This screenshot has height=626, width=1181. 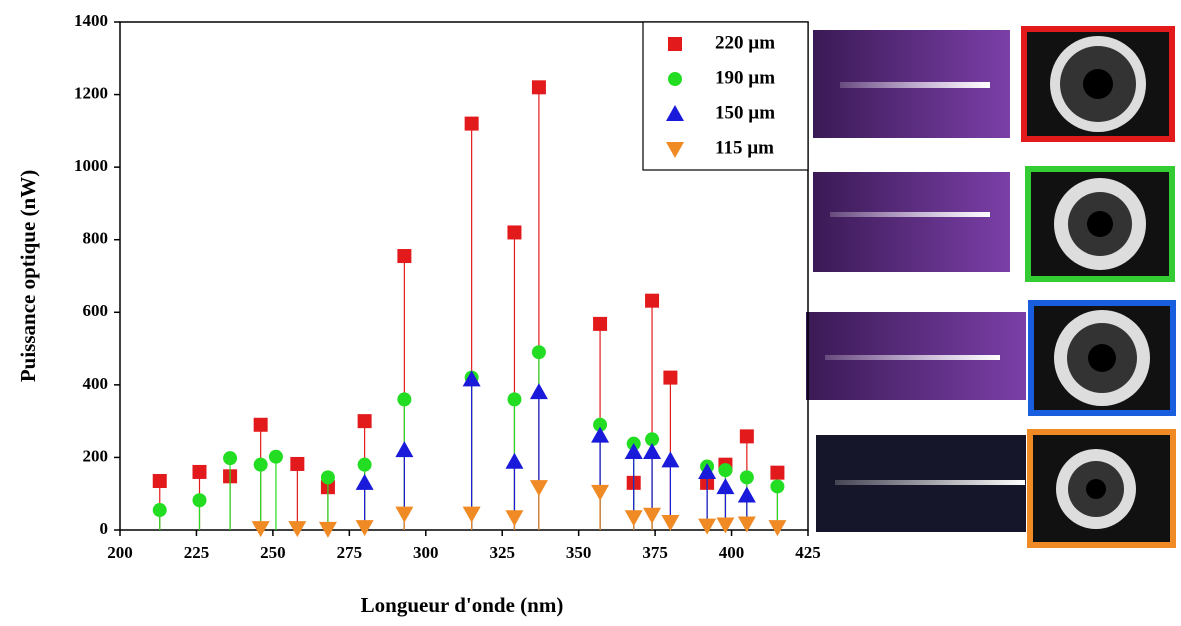 I want to click on legend-label: 220 µm, so click(x=745, y=42).